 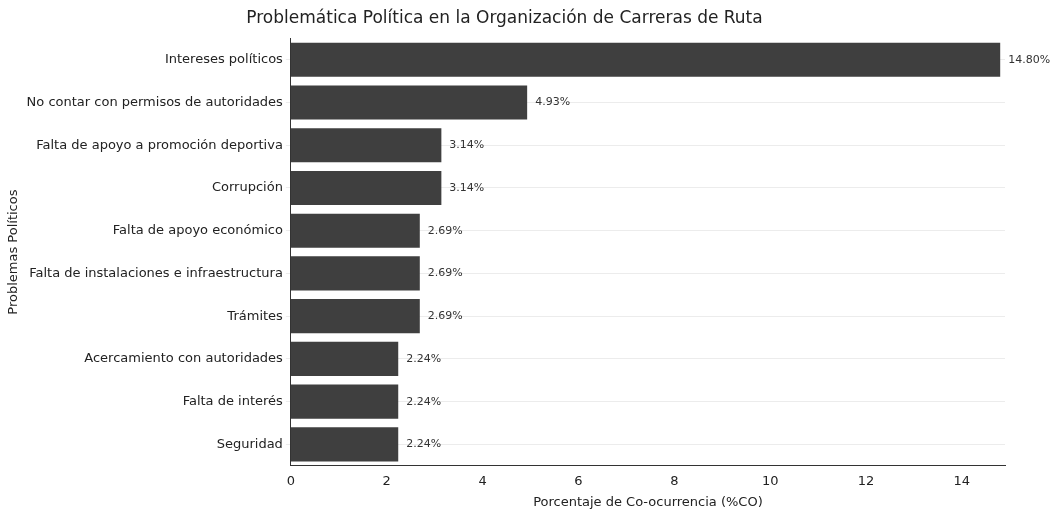 What do you see at coordinates (13, 252) in the screenshot?
I see `y-axis-title: Problemas Políticos` at bounding box center [13, 252].